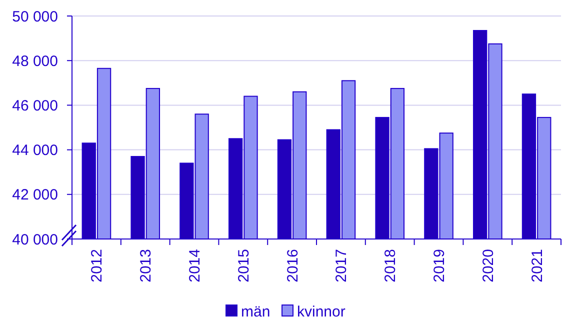  I want to click on x-tick-label: 2019, so click(439, 265).